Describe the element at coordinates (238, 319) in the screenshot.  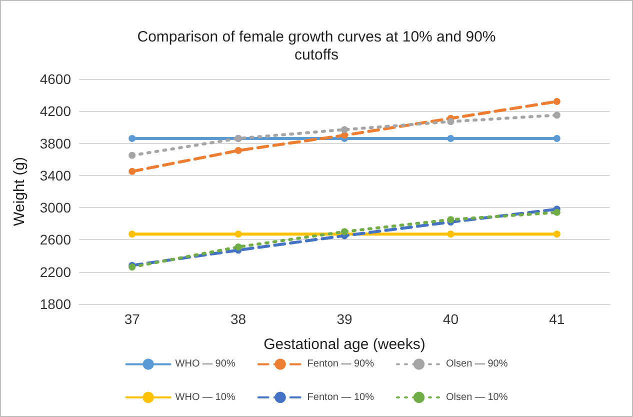
I see `x-tick-label: 38` at that location.